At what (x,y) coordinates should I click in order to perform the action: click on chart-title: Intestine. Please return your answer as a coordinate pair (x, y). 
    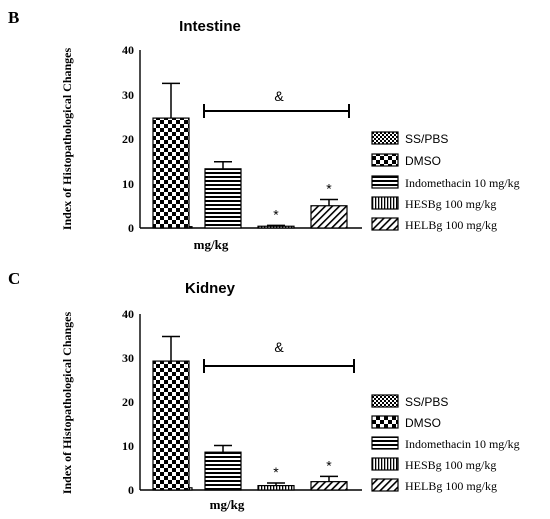
    Looking at the image, I should click on (210, 26).